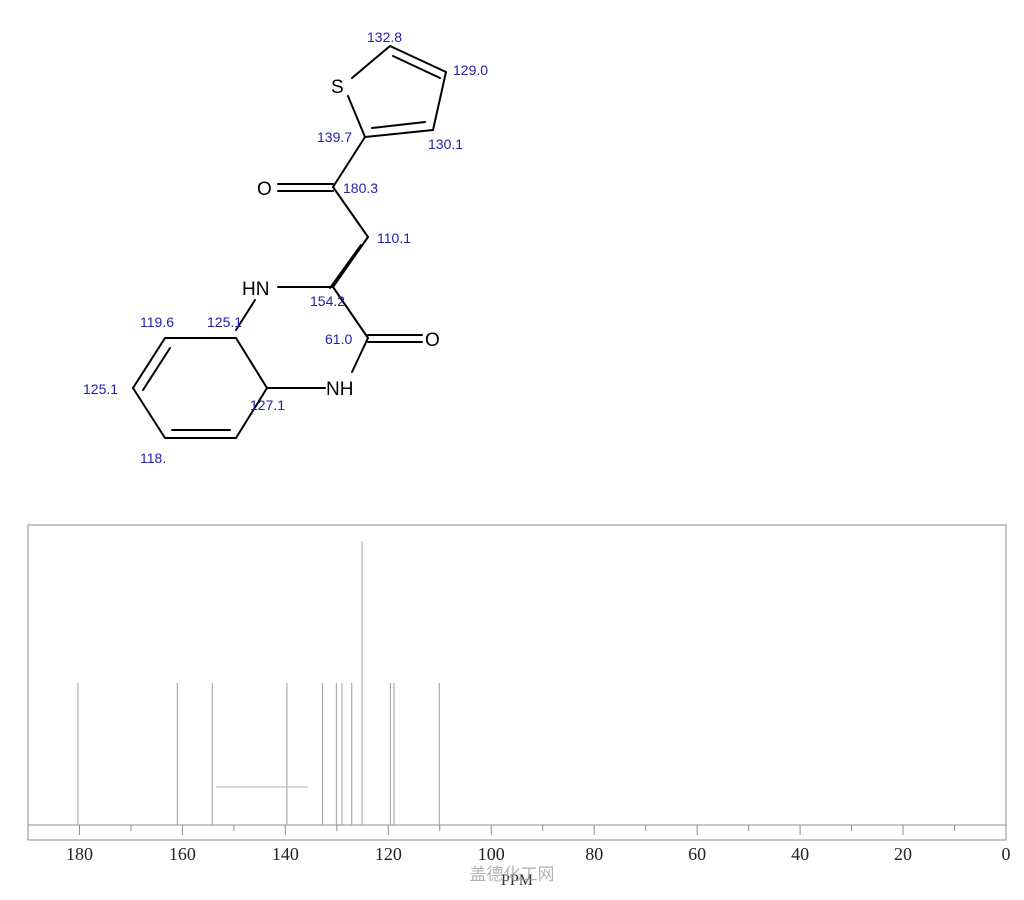 The height and width of the screenshot is (900, 1024). What do you see at coordinates (394, 238) in the screenshot?
I see `shift-label-c-vinyl: 110.1` at bounding box center [394, 238].